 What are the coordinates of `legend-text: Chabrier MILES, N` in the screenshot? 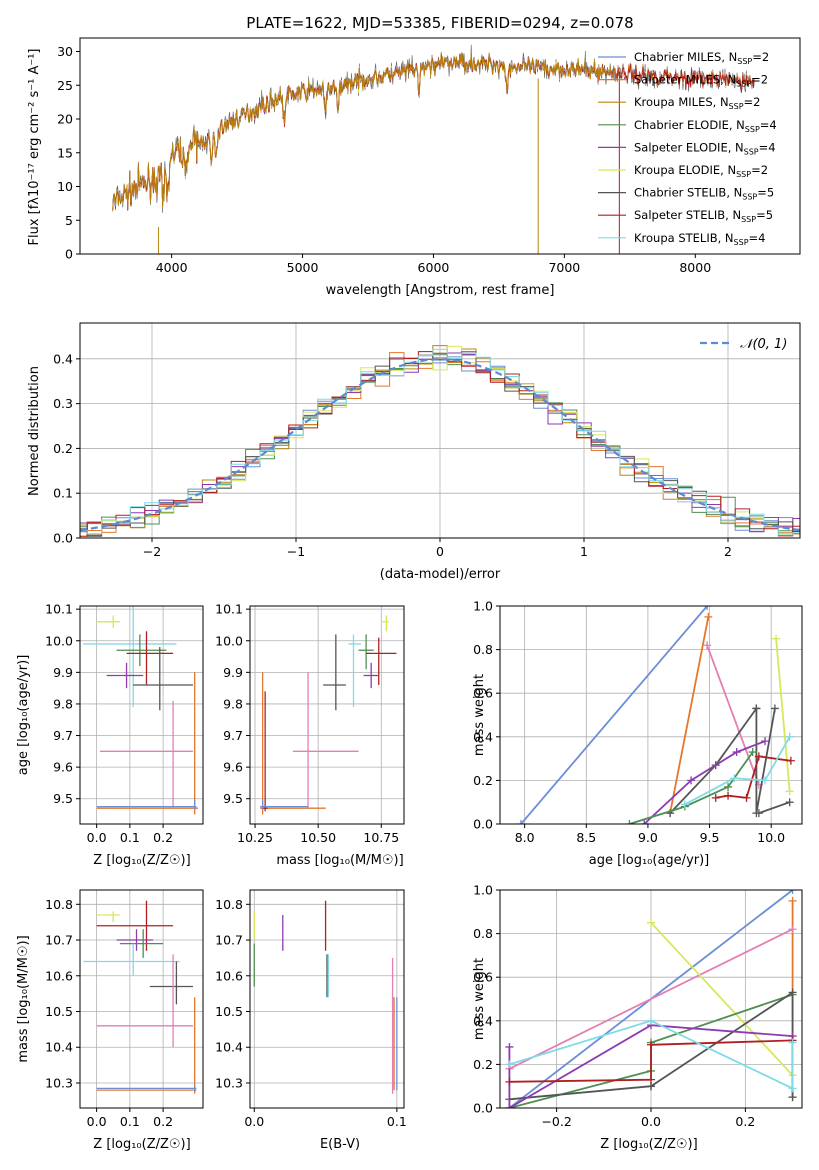 It's located at (685, 57).